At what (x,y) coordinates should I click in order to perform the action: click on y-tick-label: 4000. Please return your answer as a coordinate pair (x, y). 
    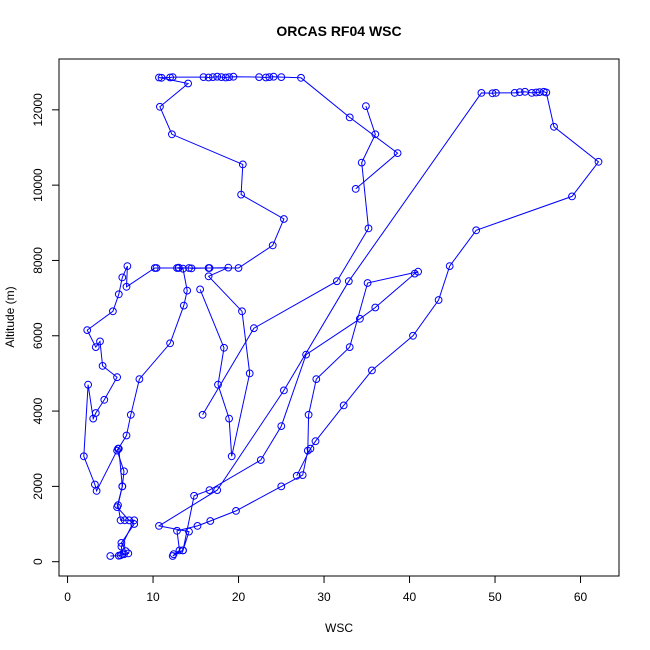
    Looking at the image, I should click on (38, 410).